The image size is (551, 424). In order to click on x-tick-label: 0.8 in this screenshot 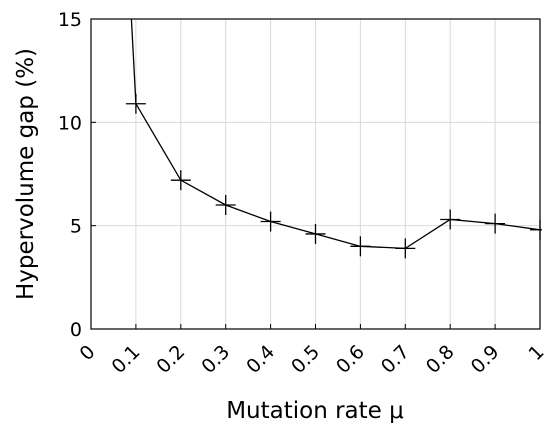, I will do `click(440, 359)`.